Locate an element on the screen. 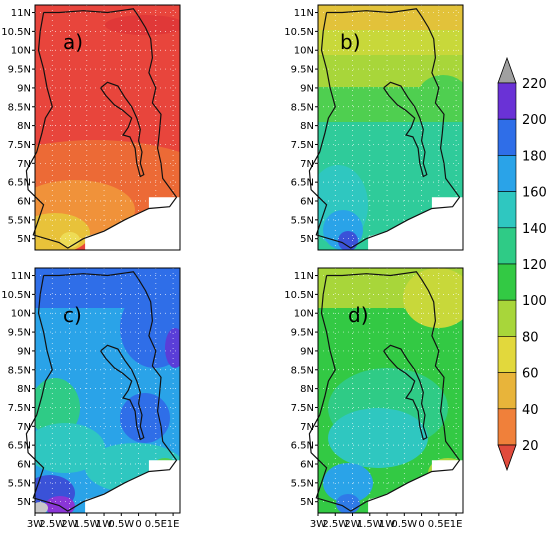 This screenshot has width=550, height=540. panel-c-label: c) is located at coordinates (72, 315).